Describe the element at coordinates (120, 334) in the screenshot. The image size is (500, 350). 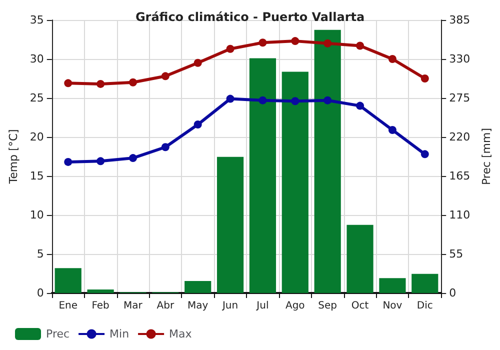
I see `legend-label: Min` at that location.